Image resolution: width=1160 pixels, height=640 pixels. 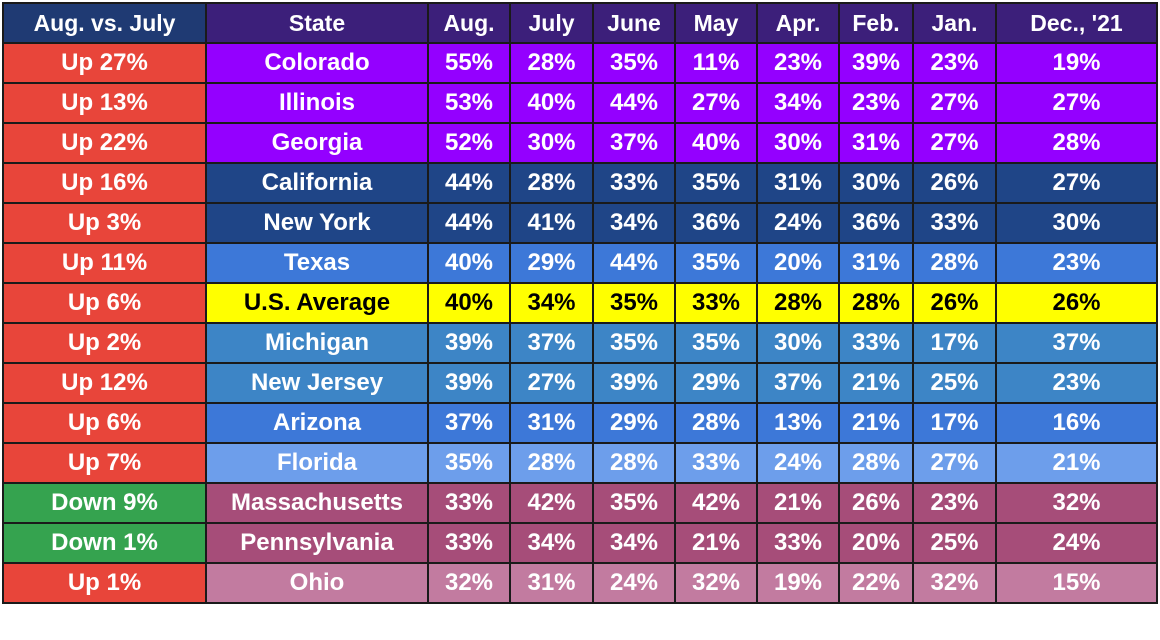 What do you see at coordinates (1076, 23) in the screenshot?
I see `header-month: Dec., '21` at bounding box center [1076, 23].